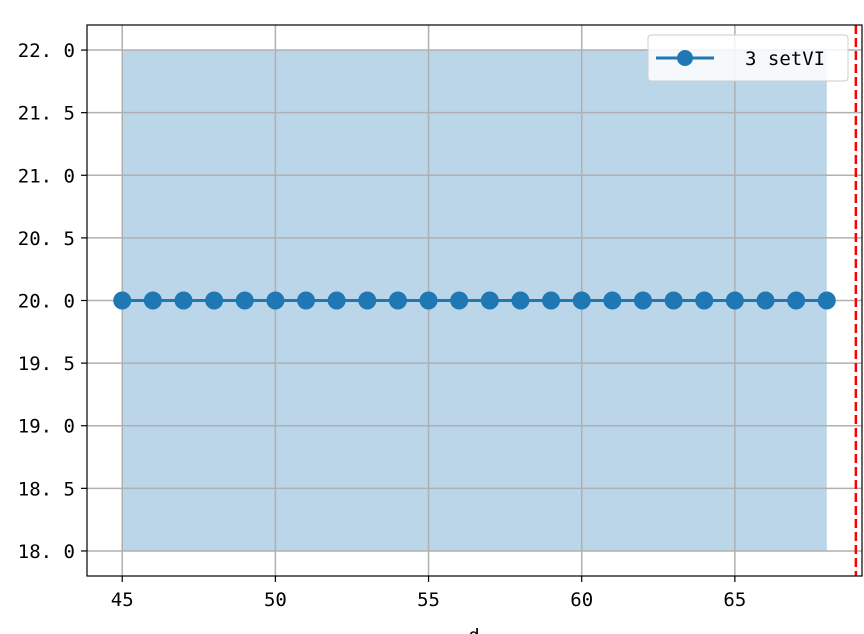 The image size is (864, 634). Describe the element at coordinates (685, 58) in the screenshot. I see `legend-marker-swatch` at that location.